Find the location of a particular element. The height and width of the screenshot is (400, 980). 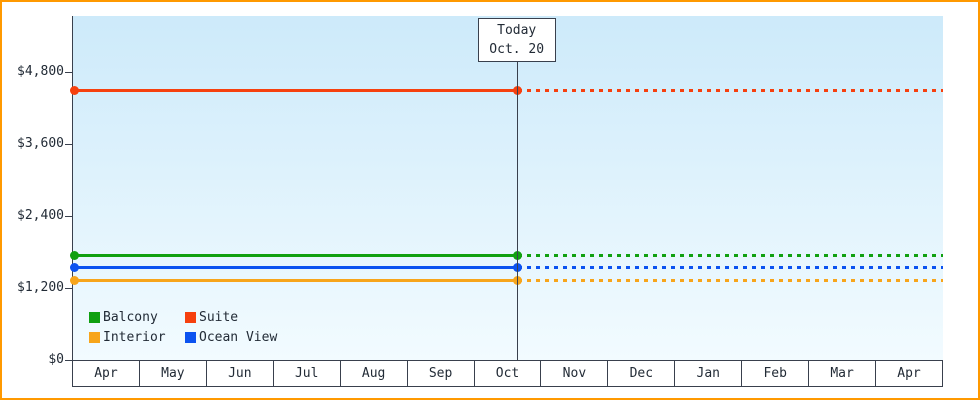

y-tick-label: $1,200 is located at coordinates (40, 287).